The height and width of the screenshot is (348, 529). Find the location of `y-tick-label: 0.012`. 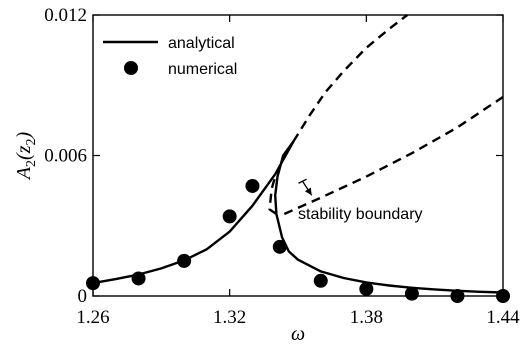

y-tick-label: 0.012 is located at coordinates (65, 15).